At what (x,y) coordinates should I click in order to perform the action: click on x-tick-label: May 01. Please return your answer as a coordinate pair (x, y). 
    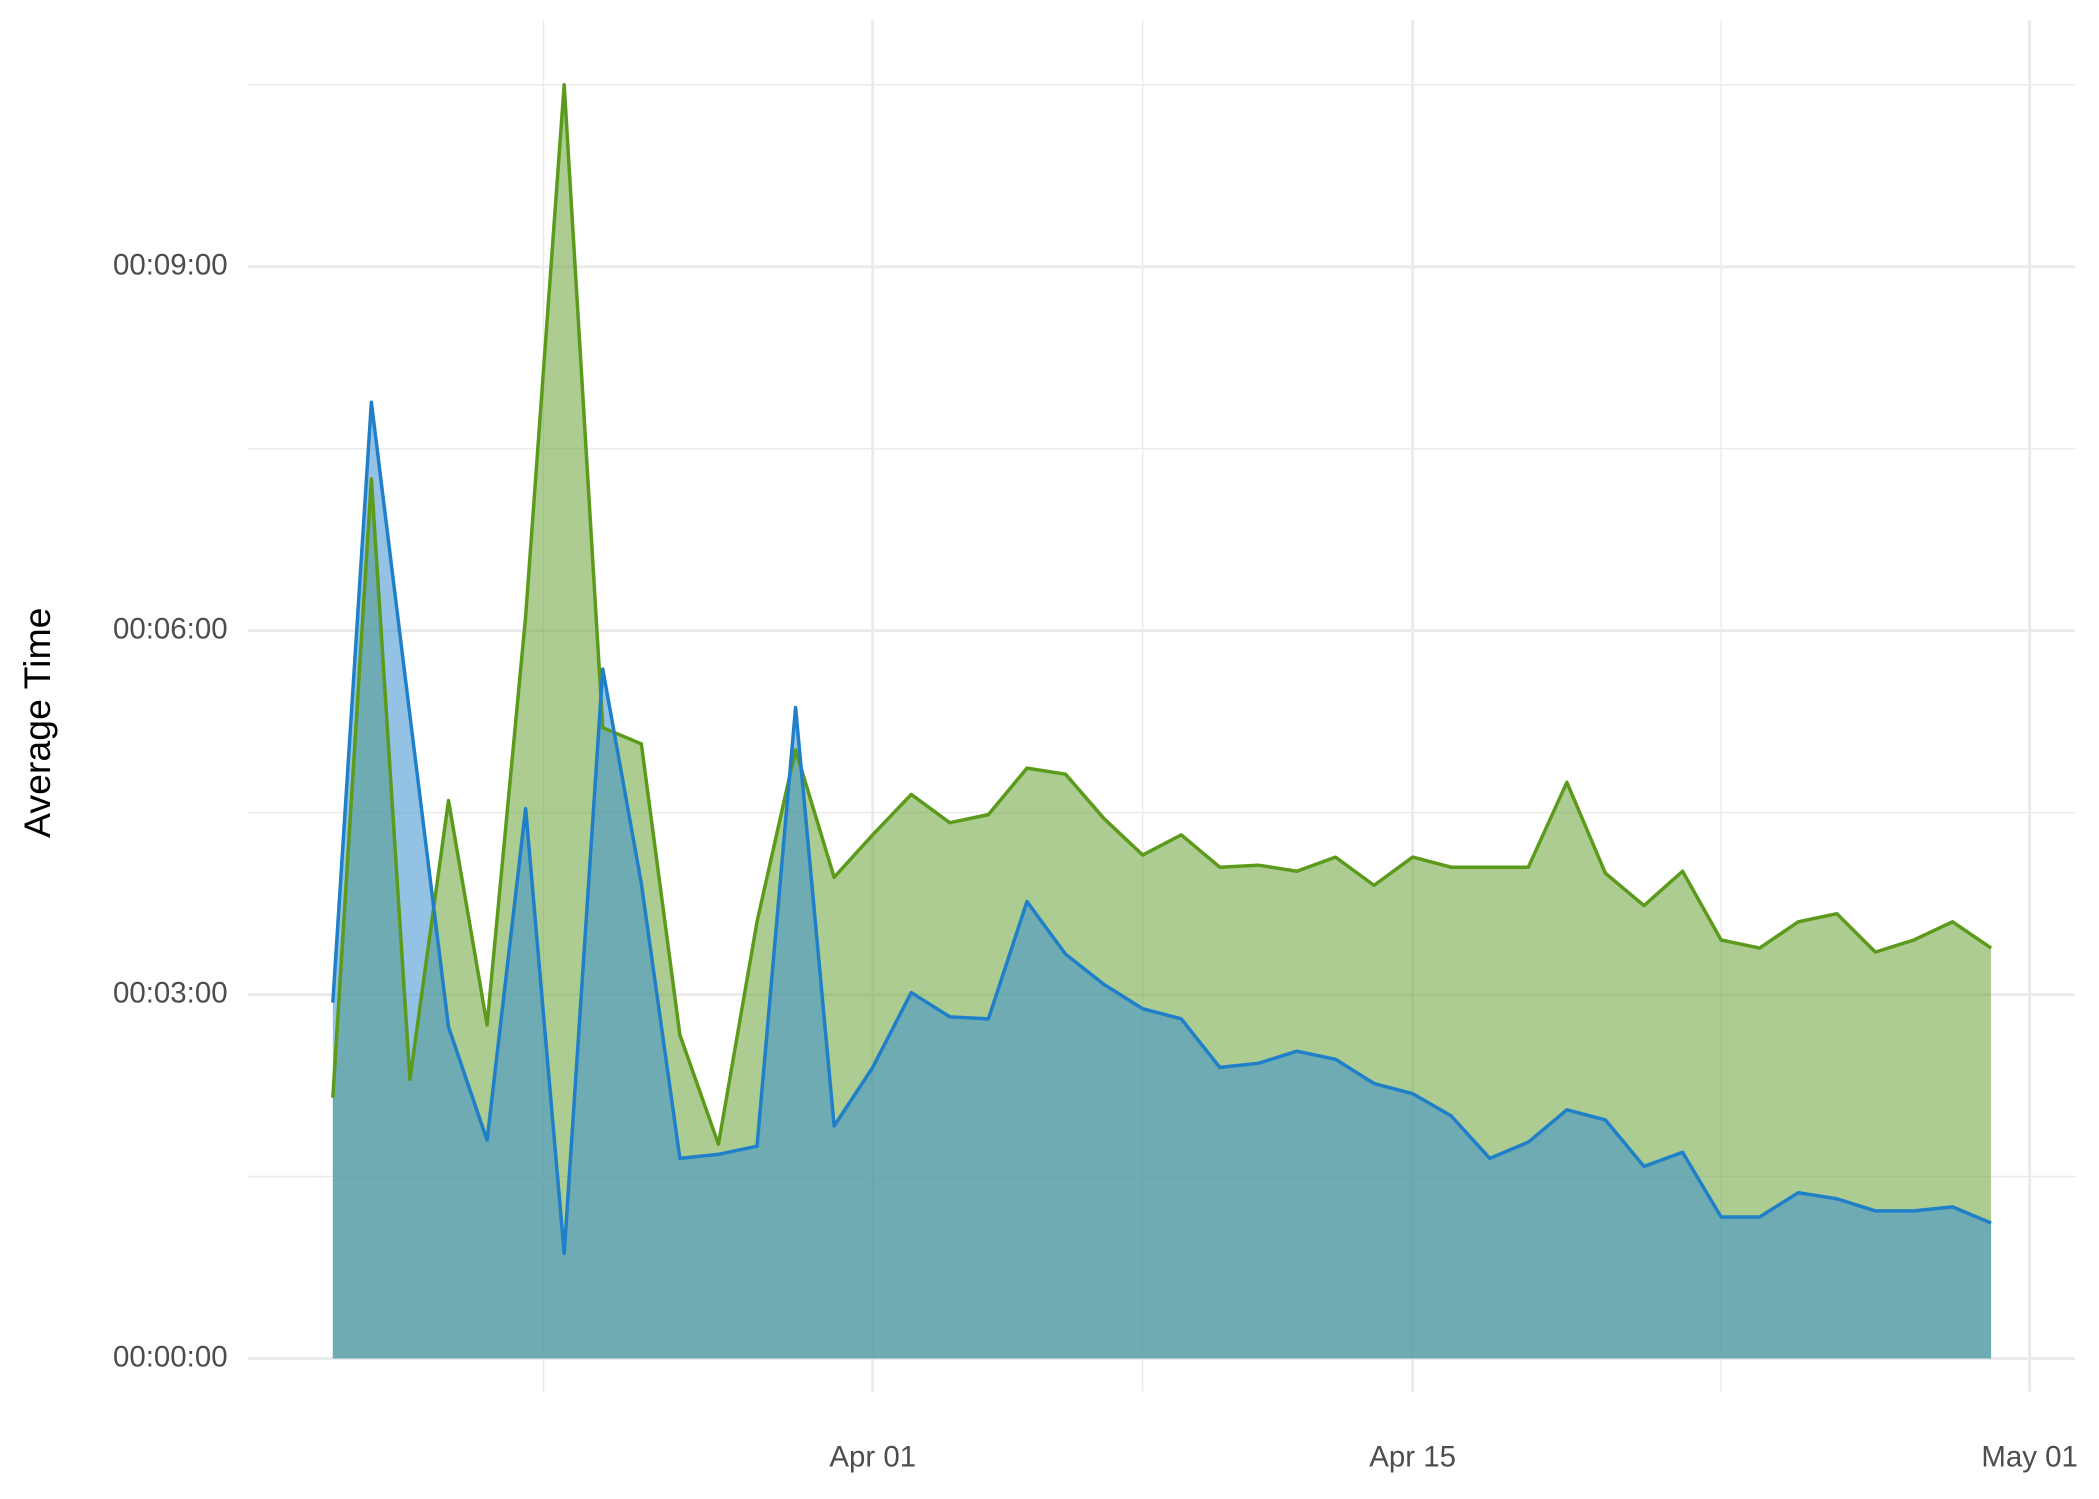
    Looking at the image, I should click on (2029, 1457).